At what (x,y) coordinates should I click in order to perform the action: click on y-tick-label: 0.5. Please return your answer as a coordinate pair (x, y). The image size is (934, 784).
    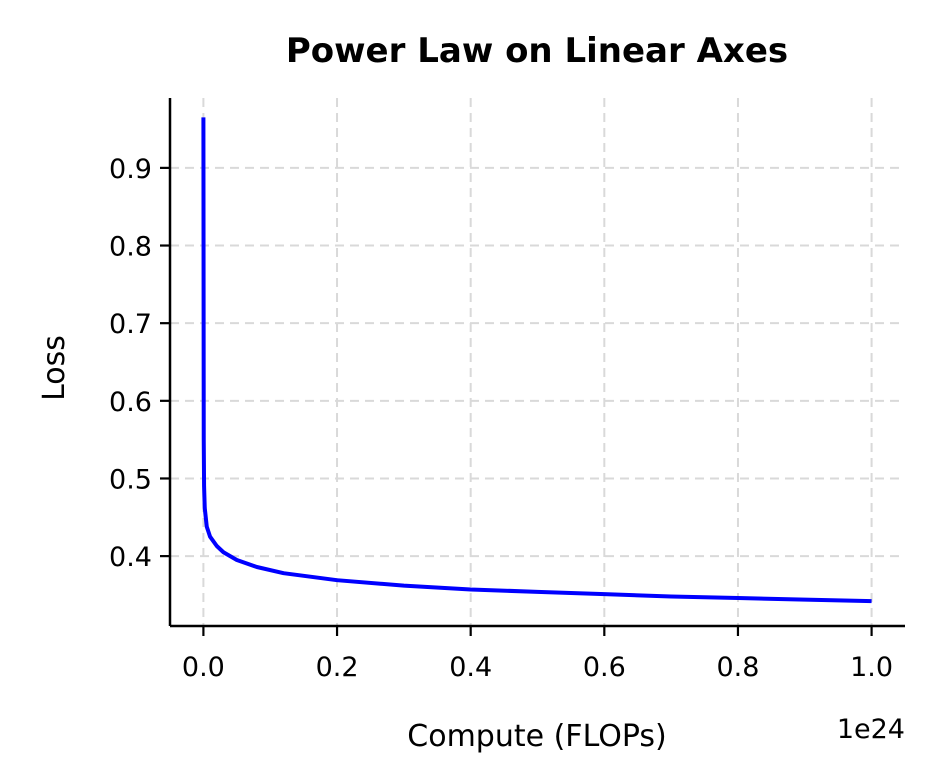
    Looking at the image, I should click on (130, 479).